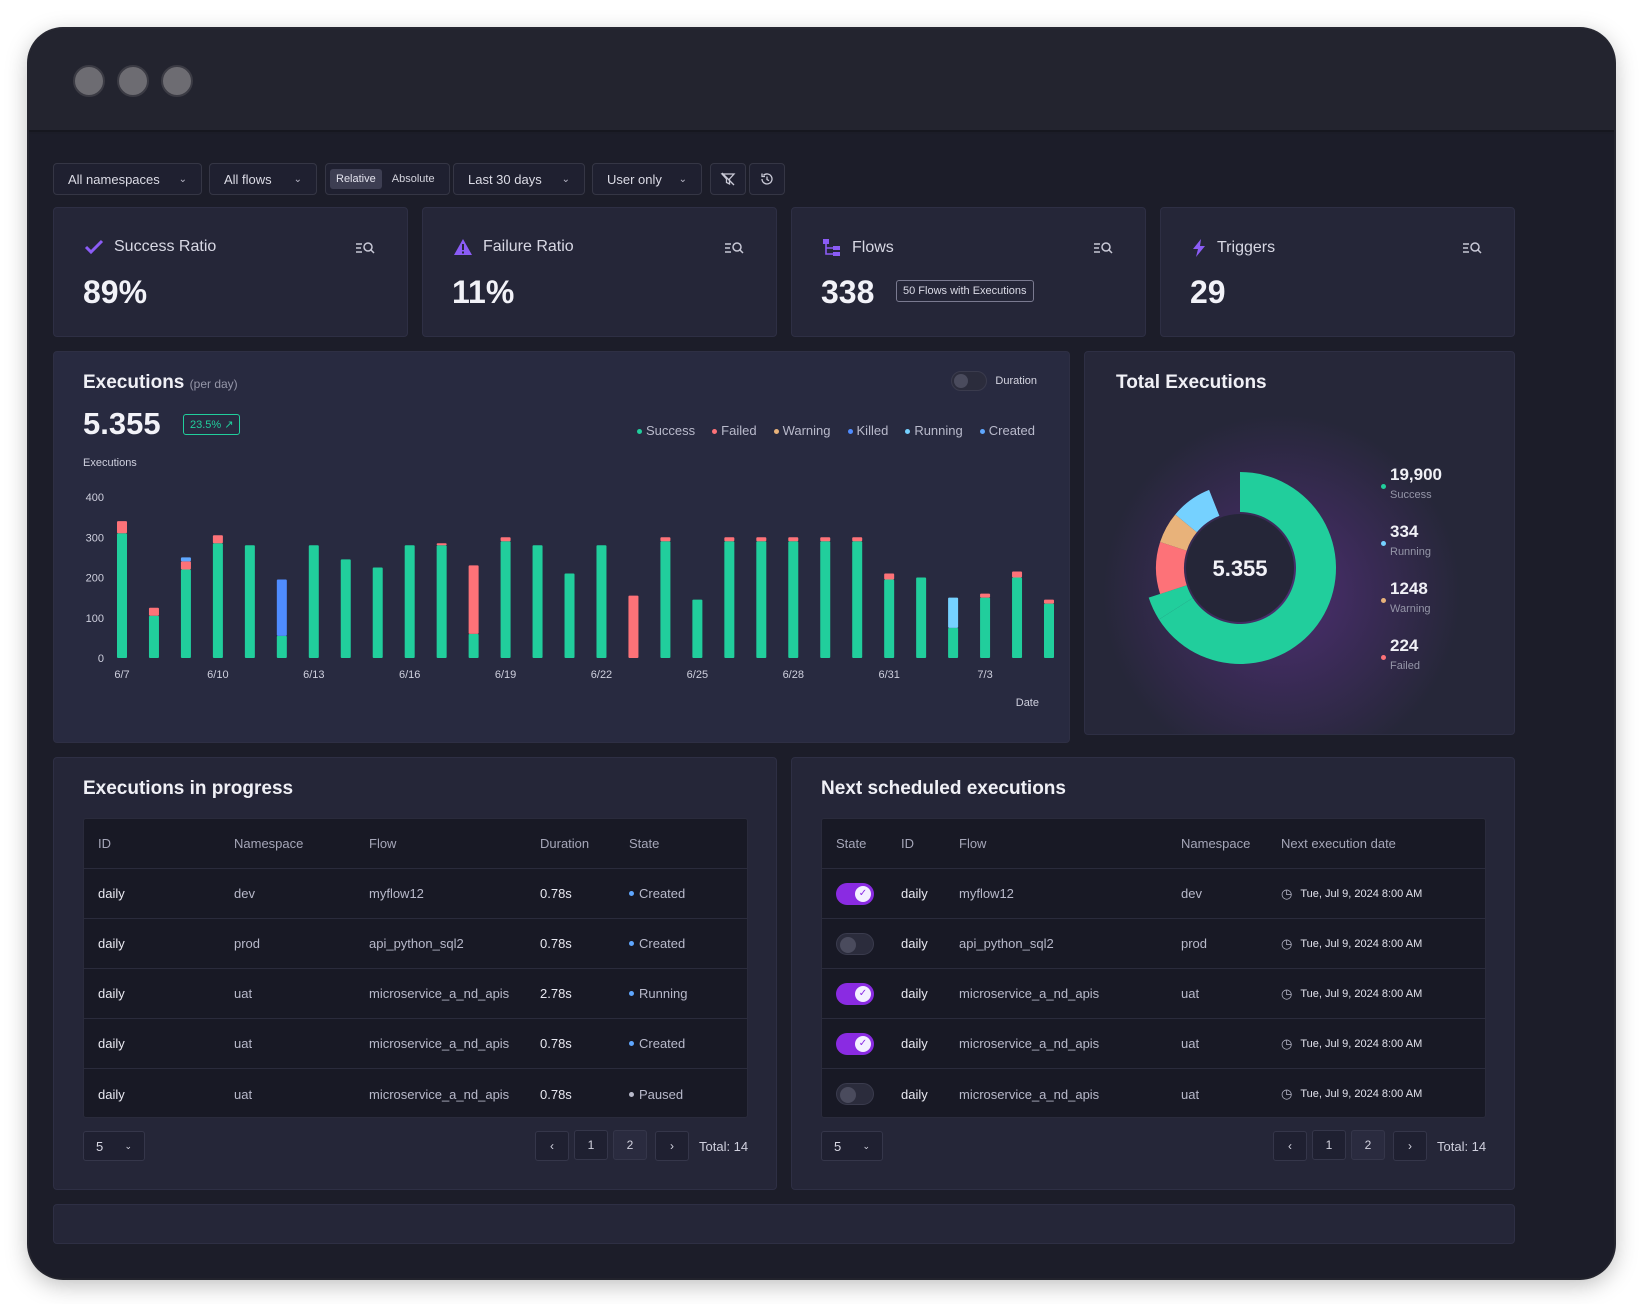 The image size is (1640, 1304). I want to click on table-row: daily prod api_python_sql2 0.78s Created, so click(415, 944).